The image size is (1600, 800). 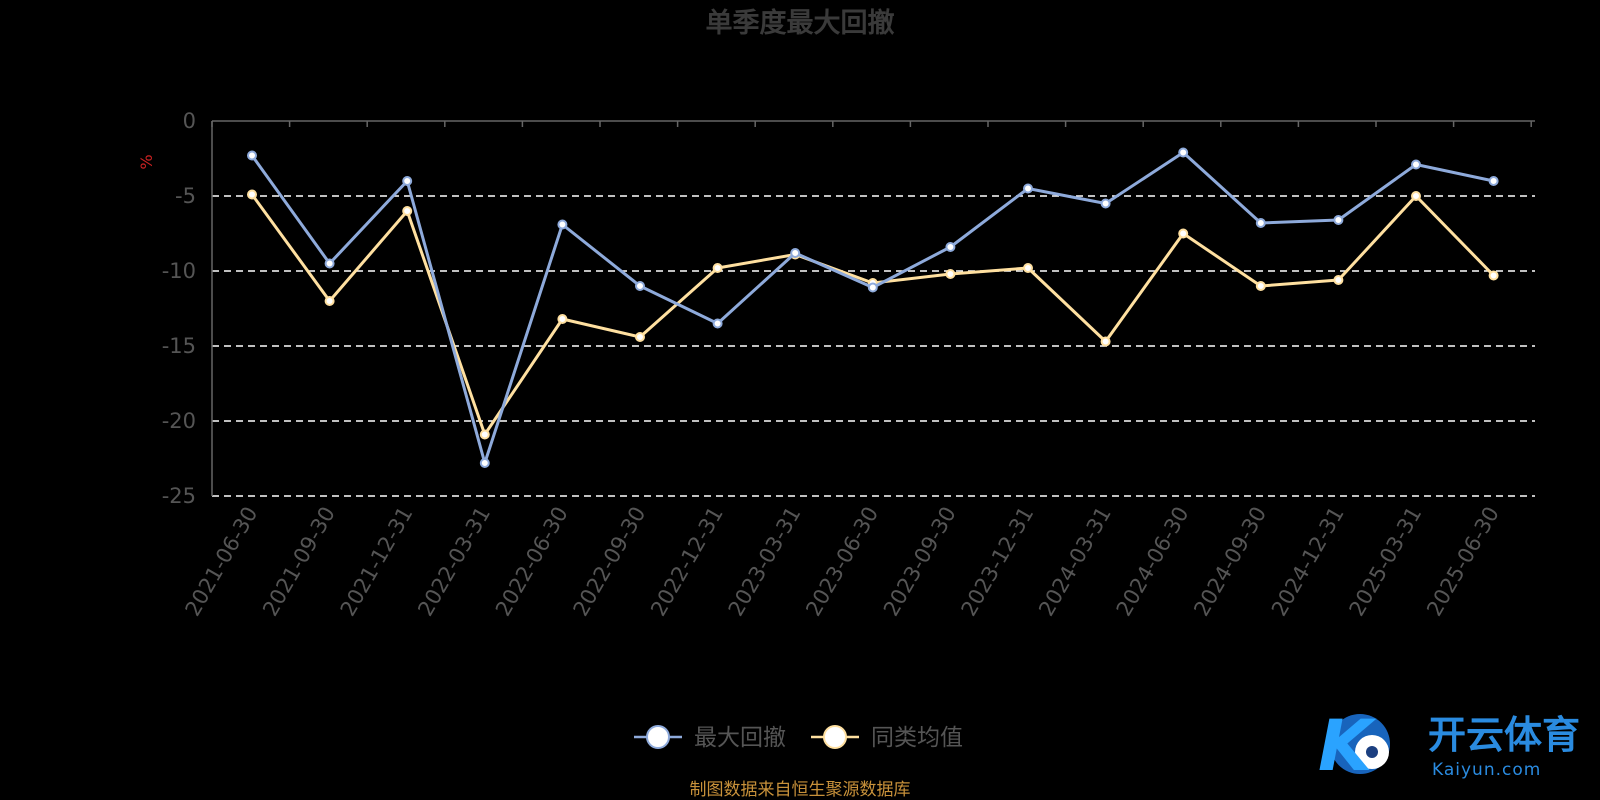 I want to click on chart-title: 单季度最大回撤, so click(x=800, y=23).